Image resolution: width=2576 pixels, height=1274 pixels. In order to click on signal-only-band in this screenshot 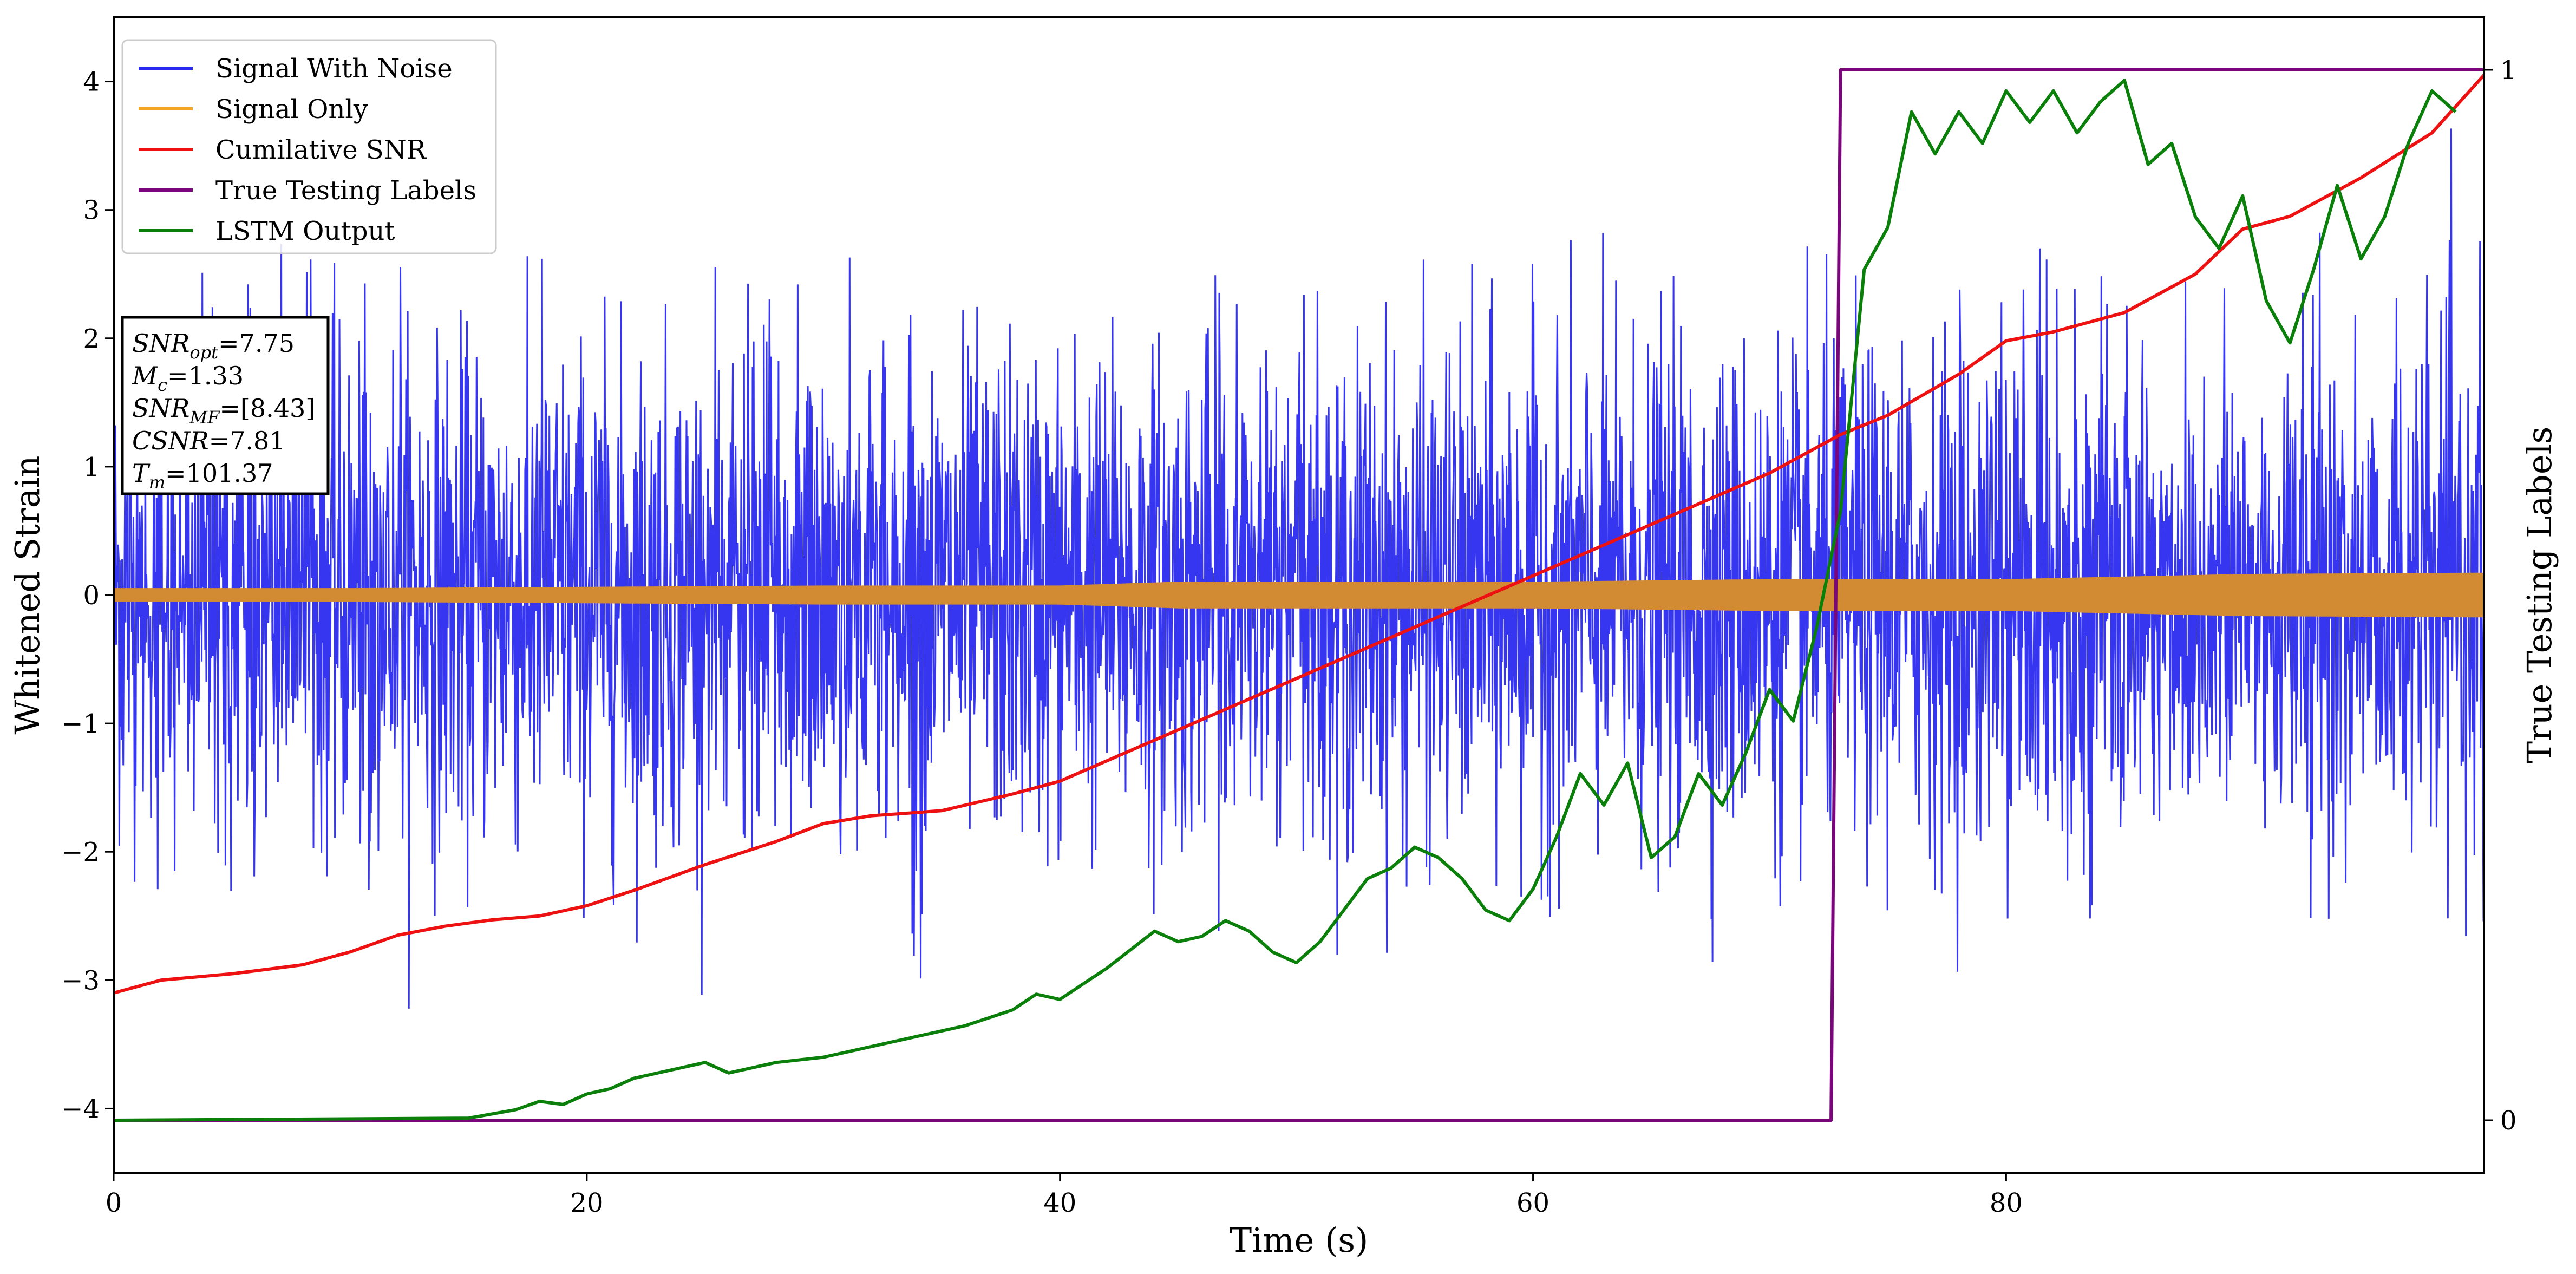, I will do `click(1299, 595)`.